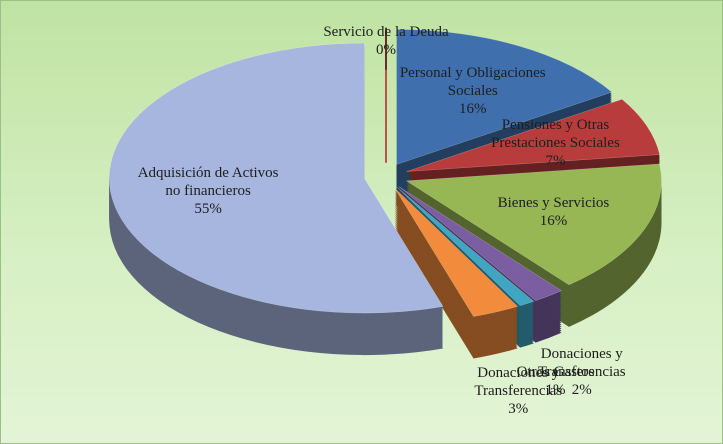 Image resolution: width=723 pixels, height=444 pixels. I want to click on value-label: 7%, so click(555, 161).